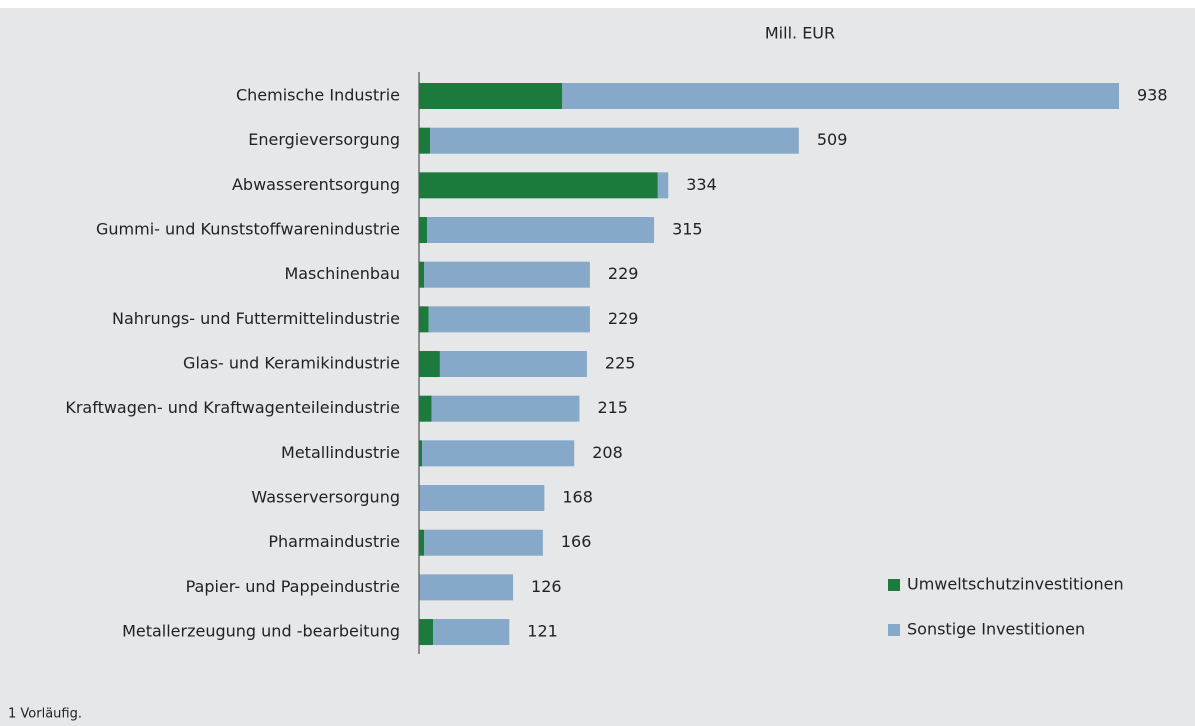  What do you see at coordinates (293, 586) in the screenshot?
I see `category-label: Papier- und Pappeindustrie` at bounding box center [293, 586].